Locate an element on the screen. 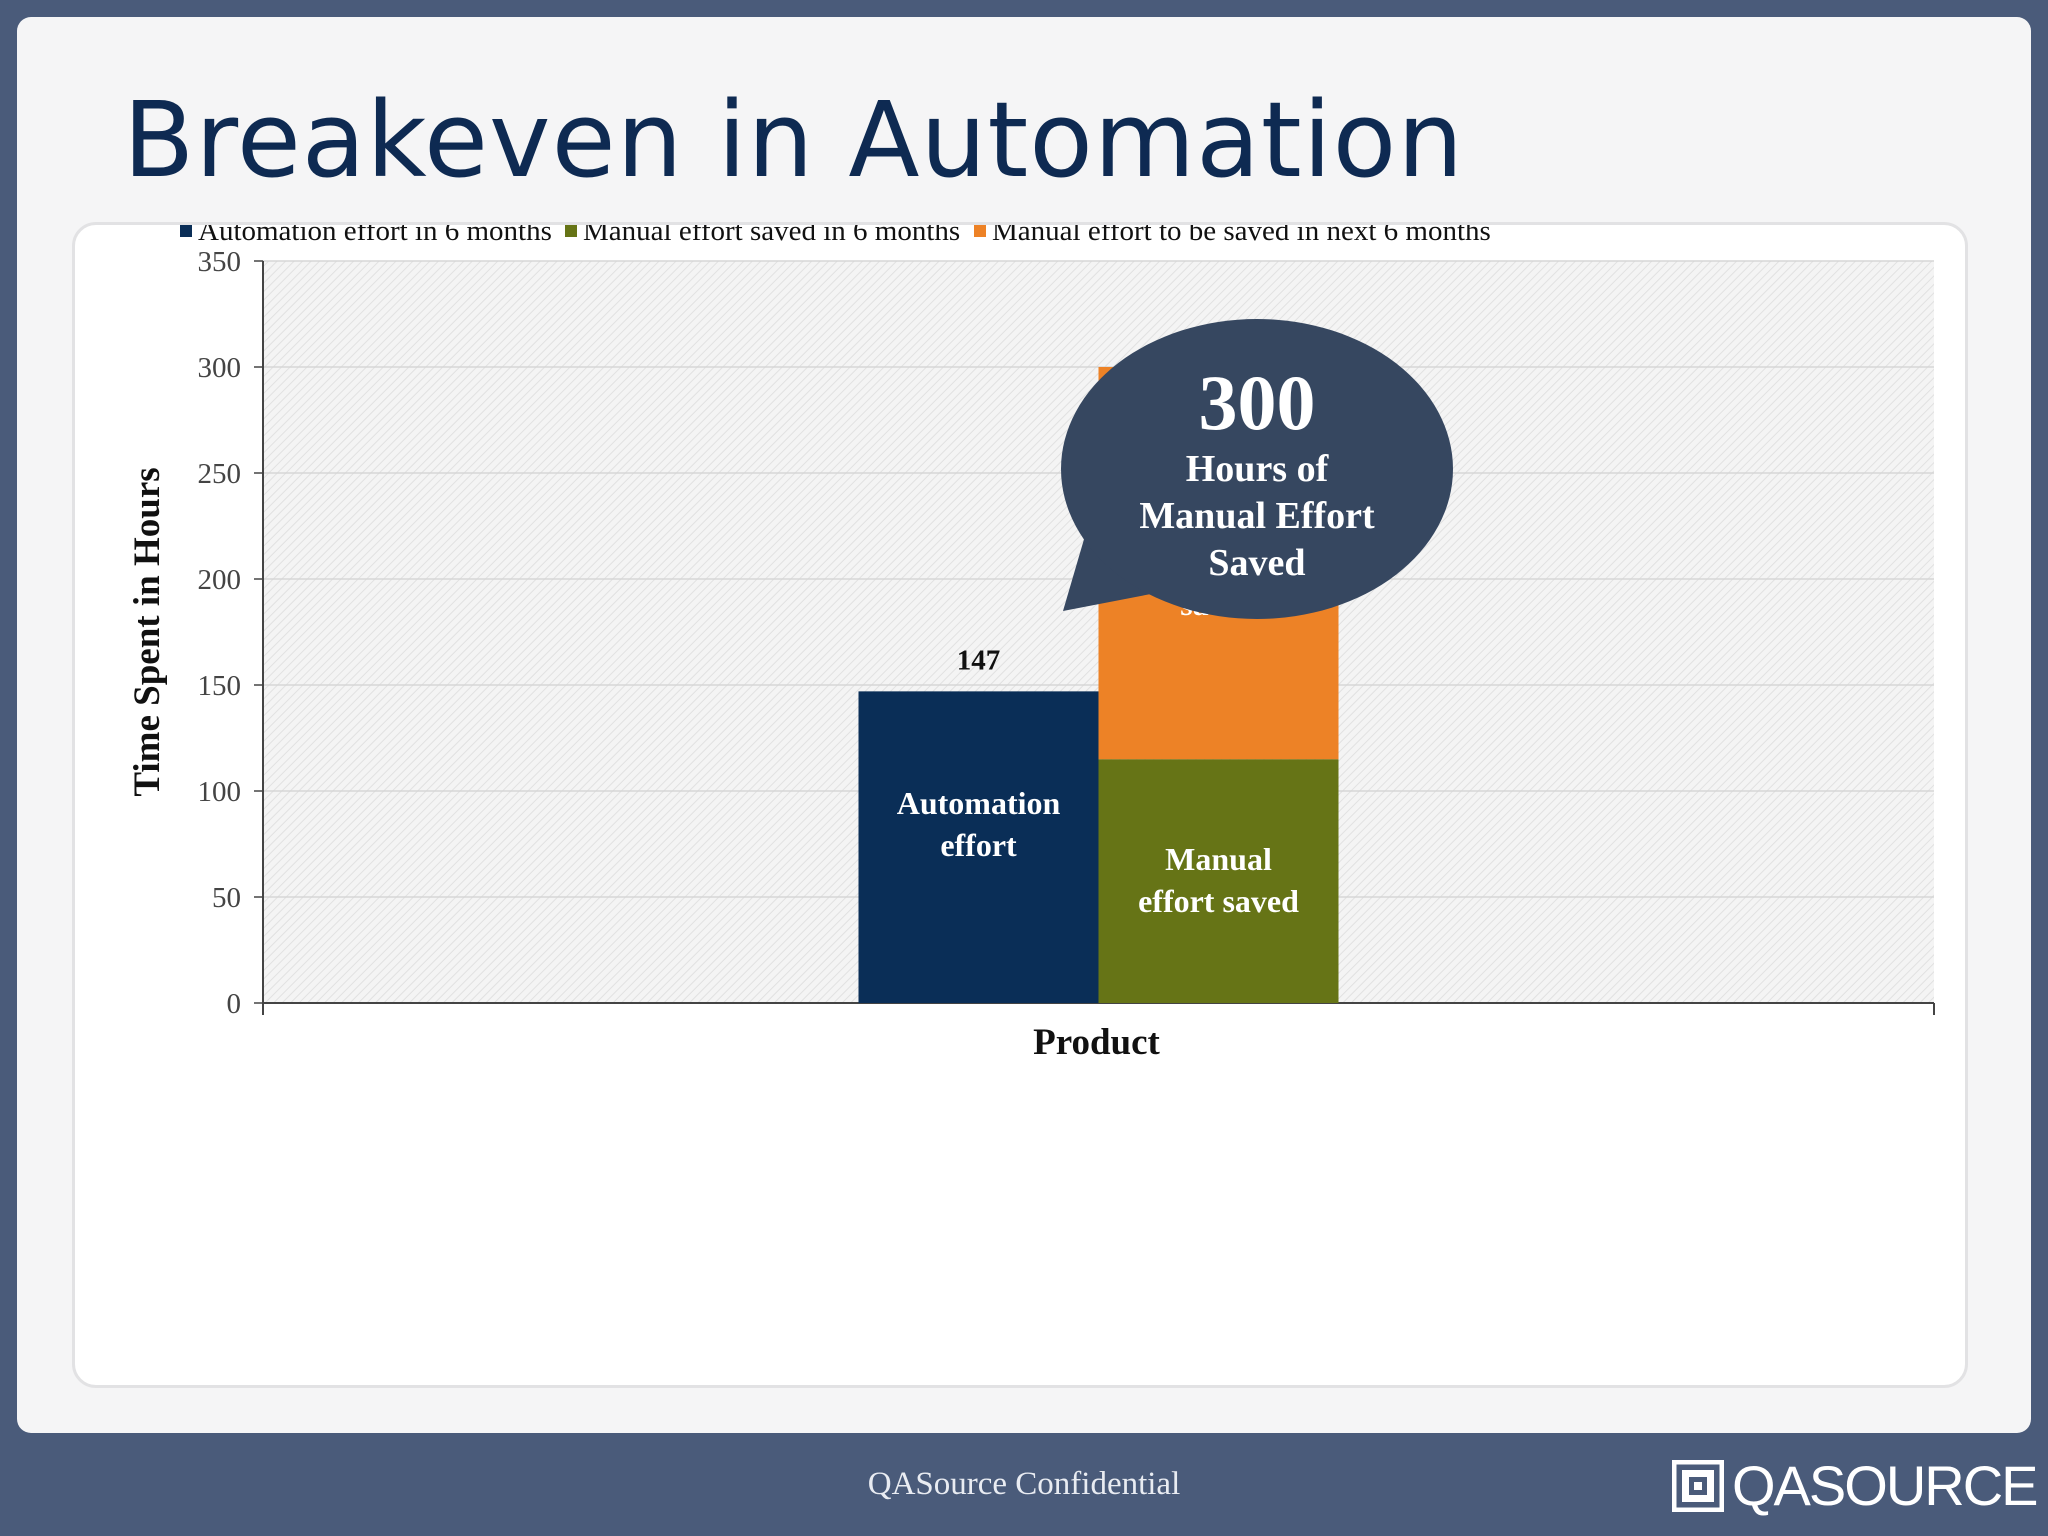 Image resolution: width=2048 pixels, height=1536 pixels. legend-label: Automation effort in 6 months is located at coordinates (375, 236).